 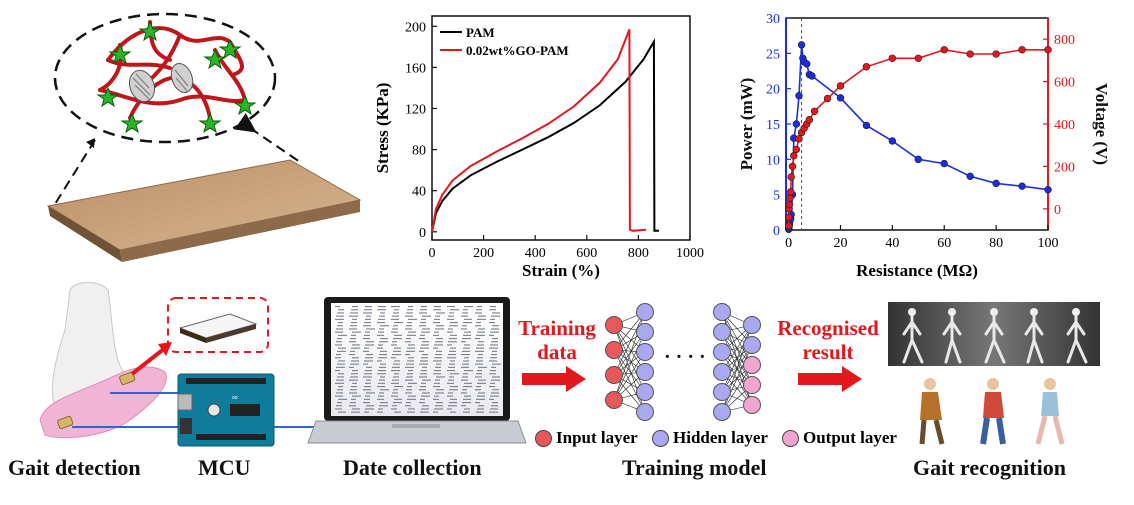 What do you see at coordinates (995, 336) in the screenshot?
I see `gait-skeletons` at bounding box center [995, 336].